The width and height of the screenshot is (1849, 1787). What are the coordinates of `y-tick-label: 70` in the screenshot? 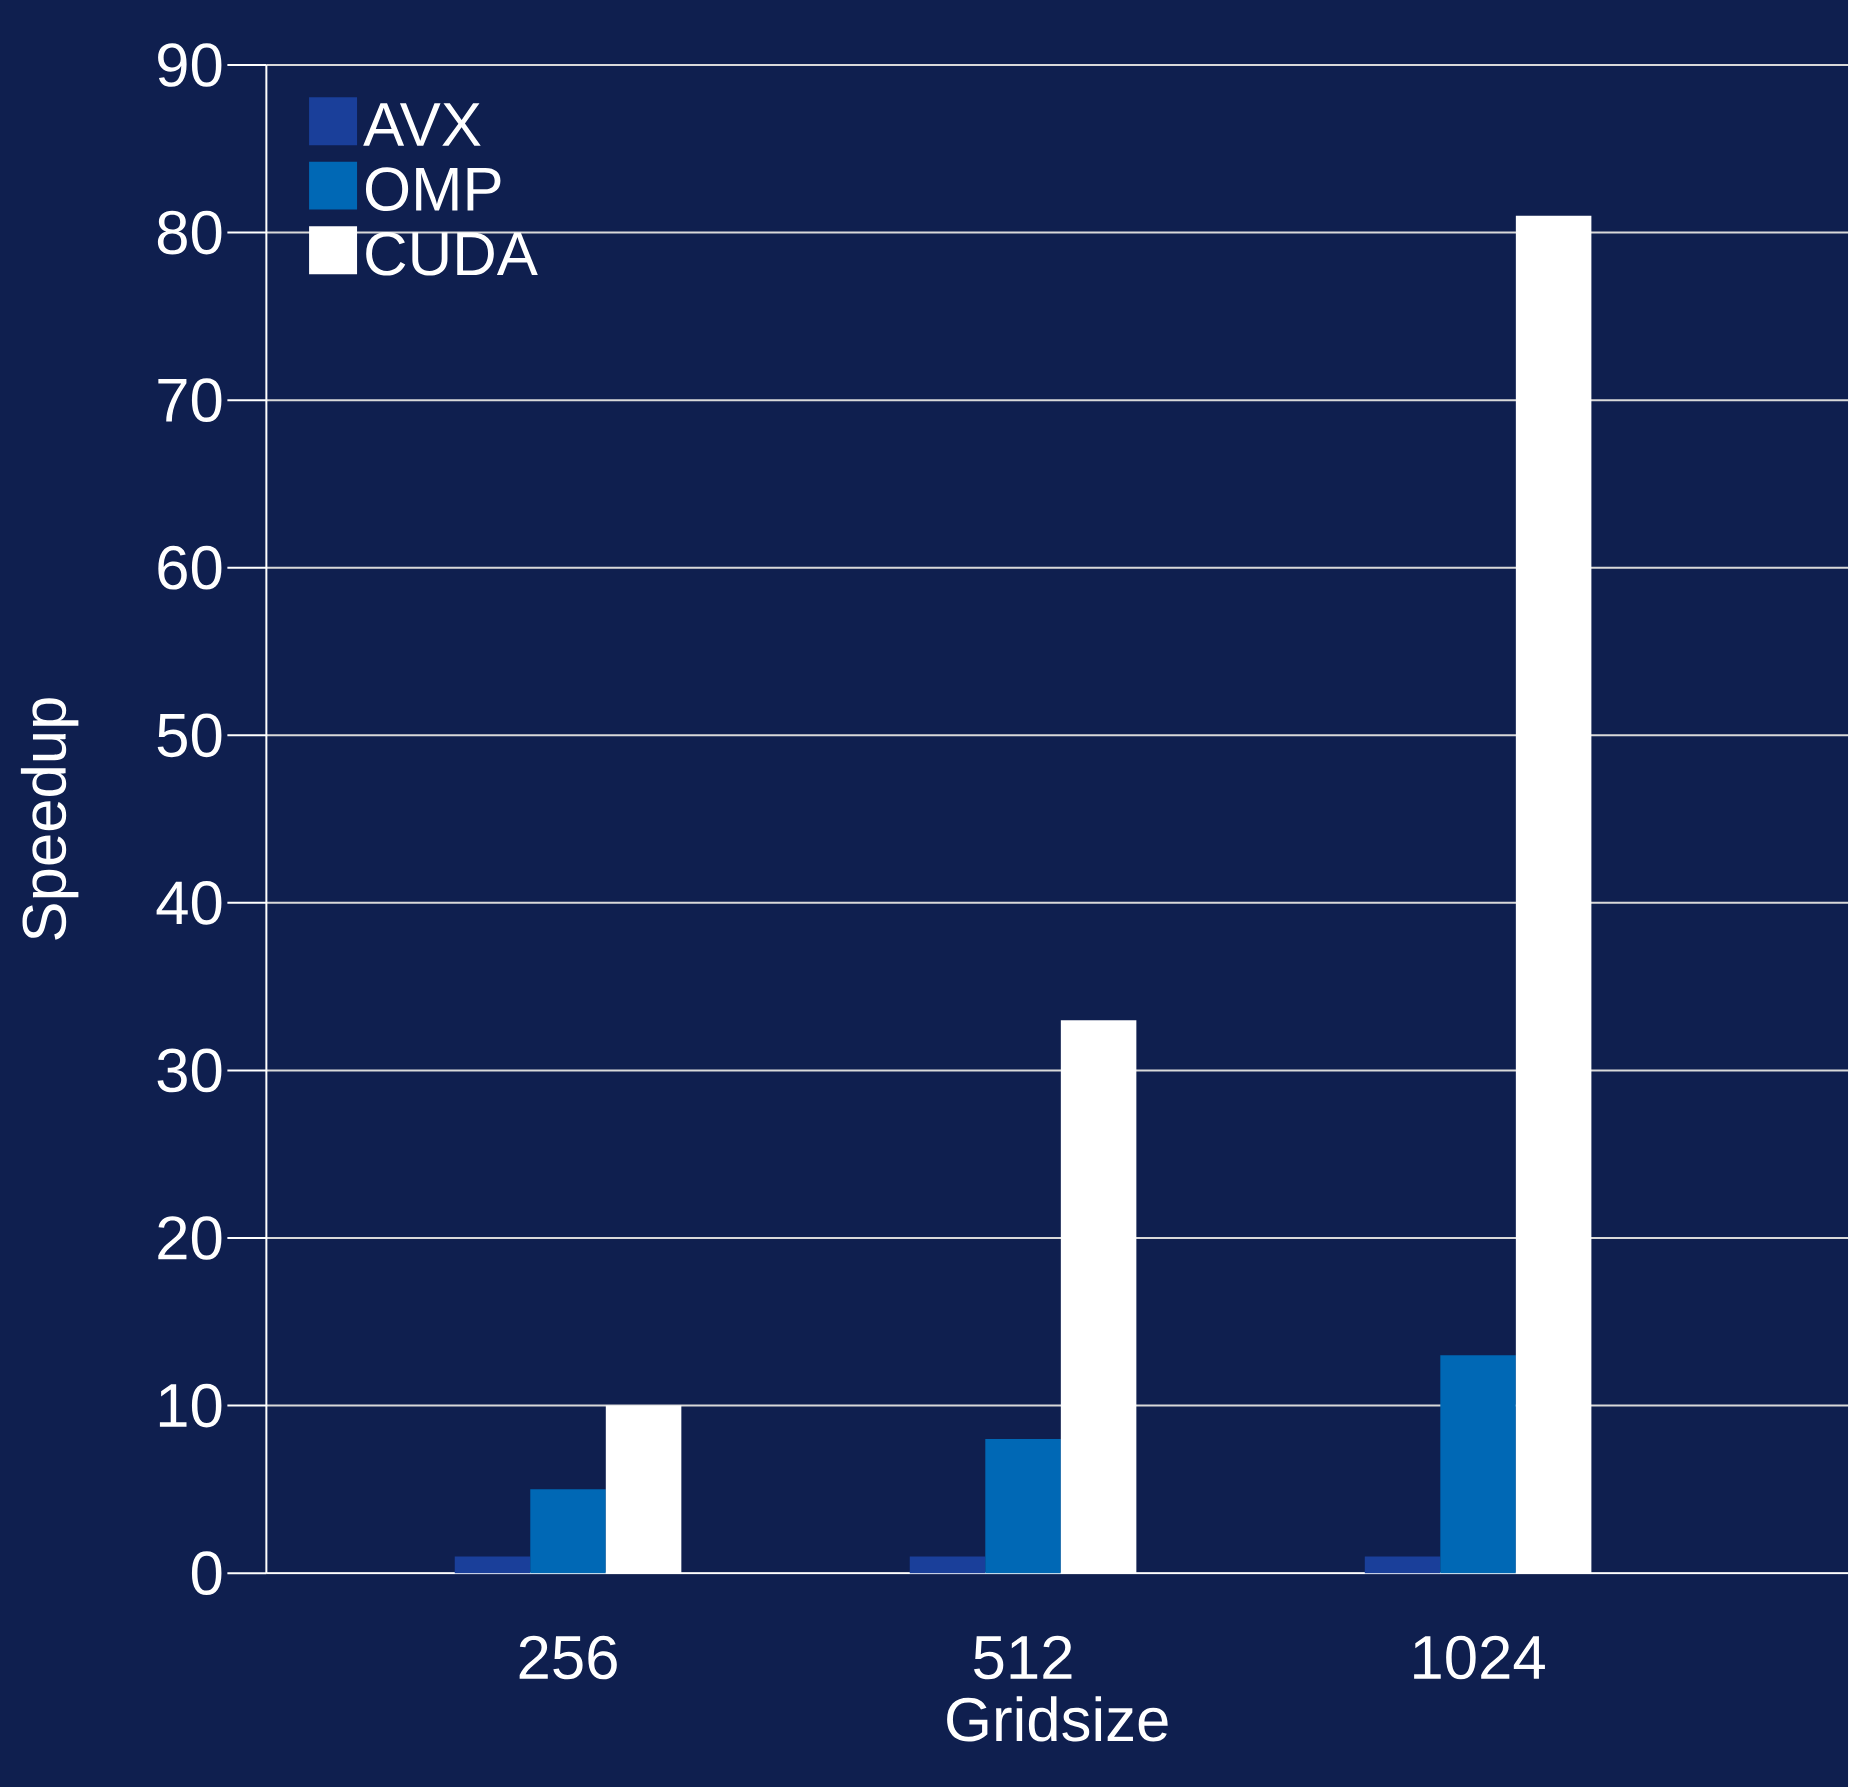 It's located at (190, 400).